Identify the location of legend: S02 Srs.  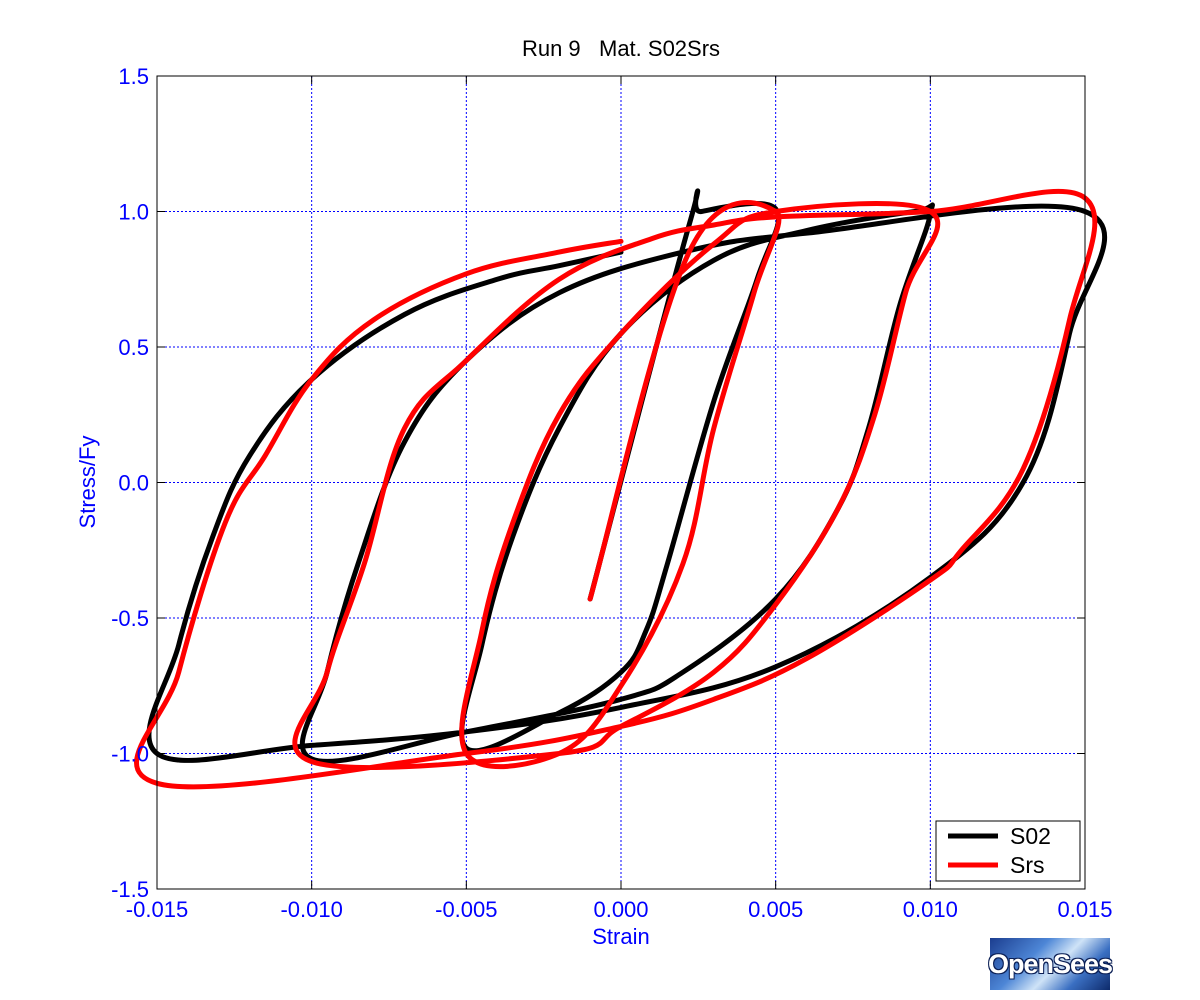
(1008, 851).